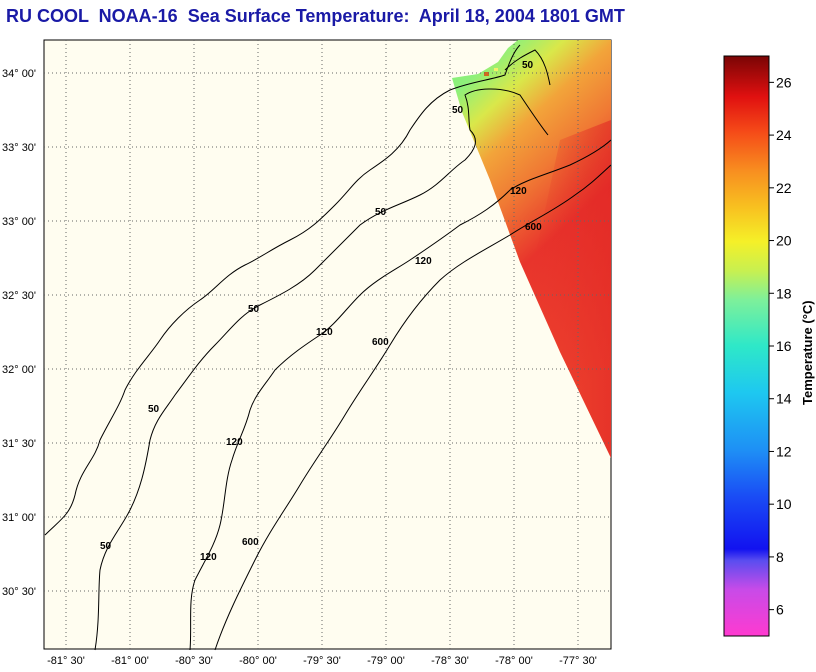  What do you see at coordinates (19, 148) in the screenshot?
I see `latitude-tick-label: 33° 30'` at bounding box center [19, 148].